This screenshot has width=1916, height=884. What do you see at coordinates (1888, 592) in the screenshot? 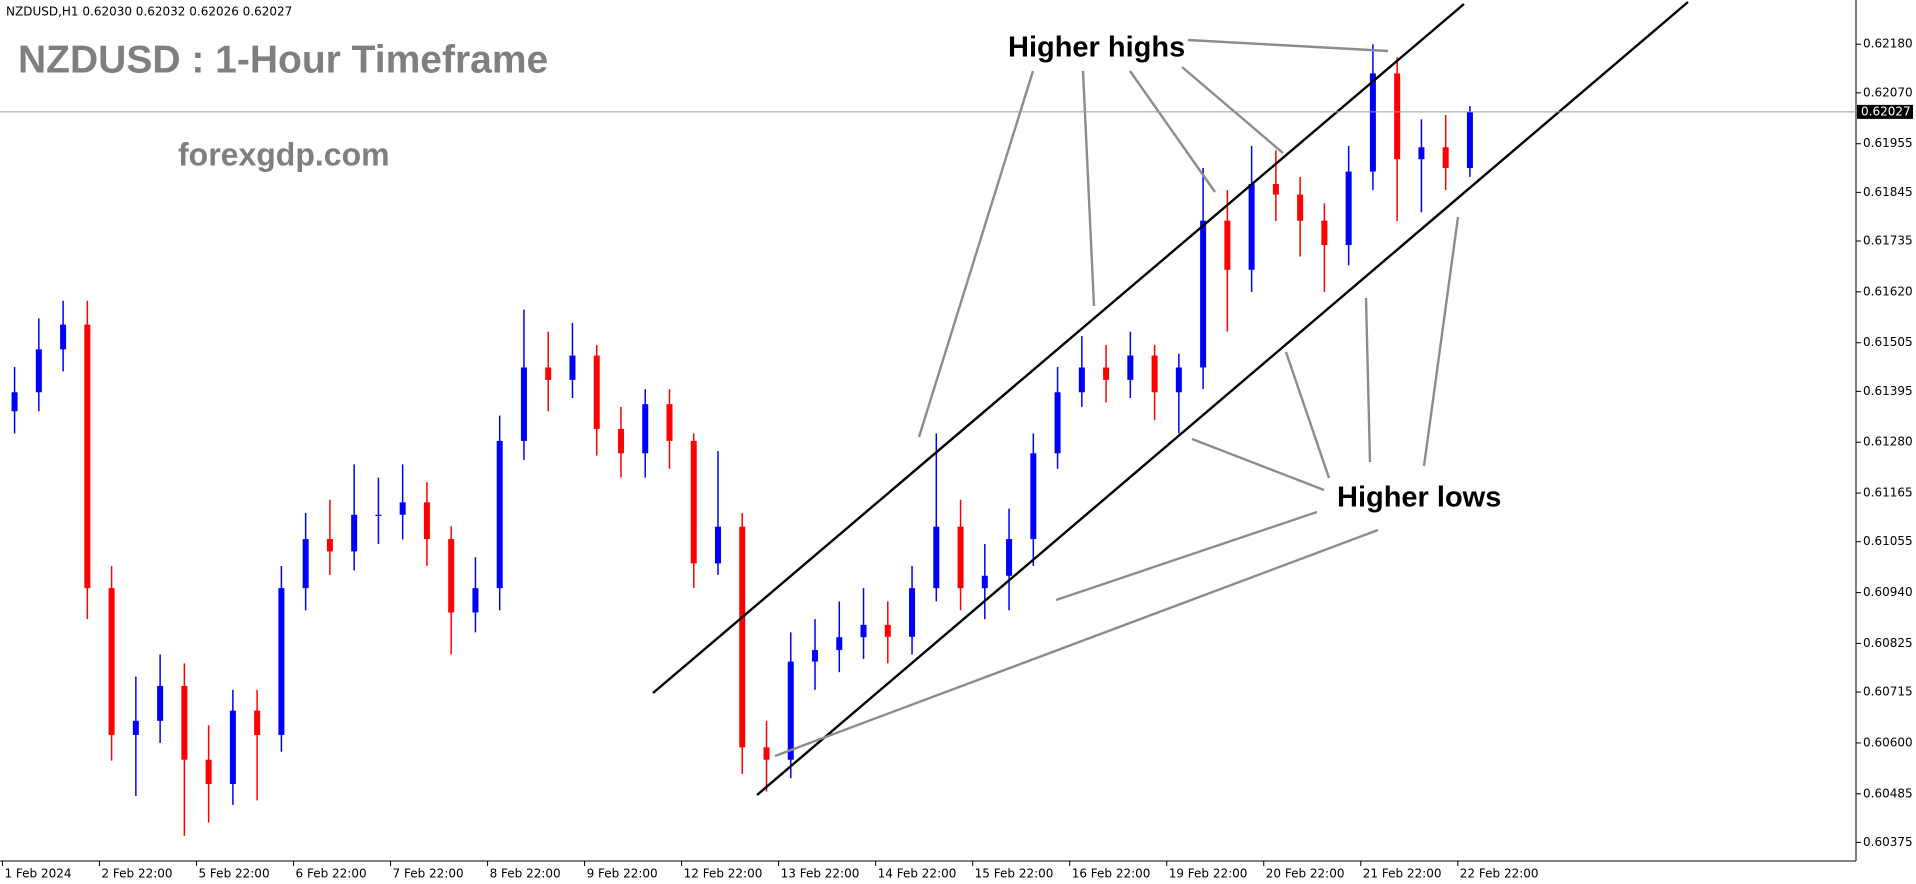
I see `y-tick-label: 0.60940` at bounding box center [1888, 592].